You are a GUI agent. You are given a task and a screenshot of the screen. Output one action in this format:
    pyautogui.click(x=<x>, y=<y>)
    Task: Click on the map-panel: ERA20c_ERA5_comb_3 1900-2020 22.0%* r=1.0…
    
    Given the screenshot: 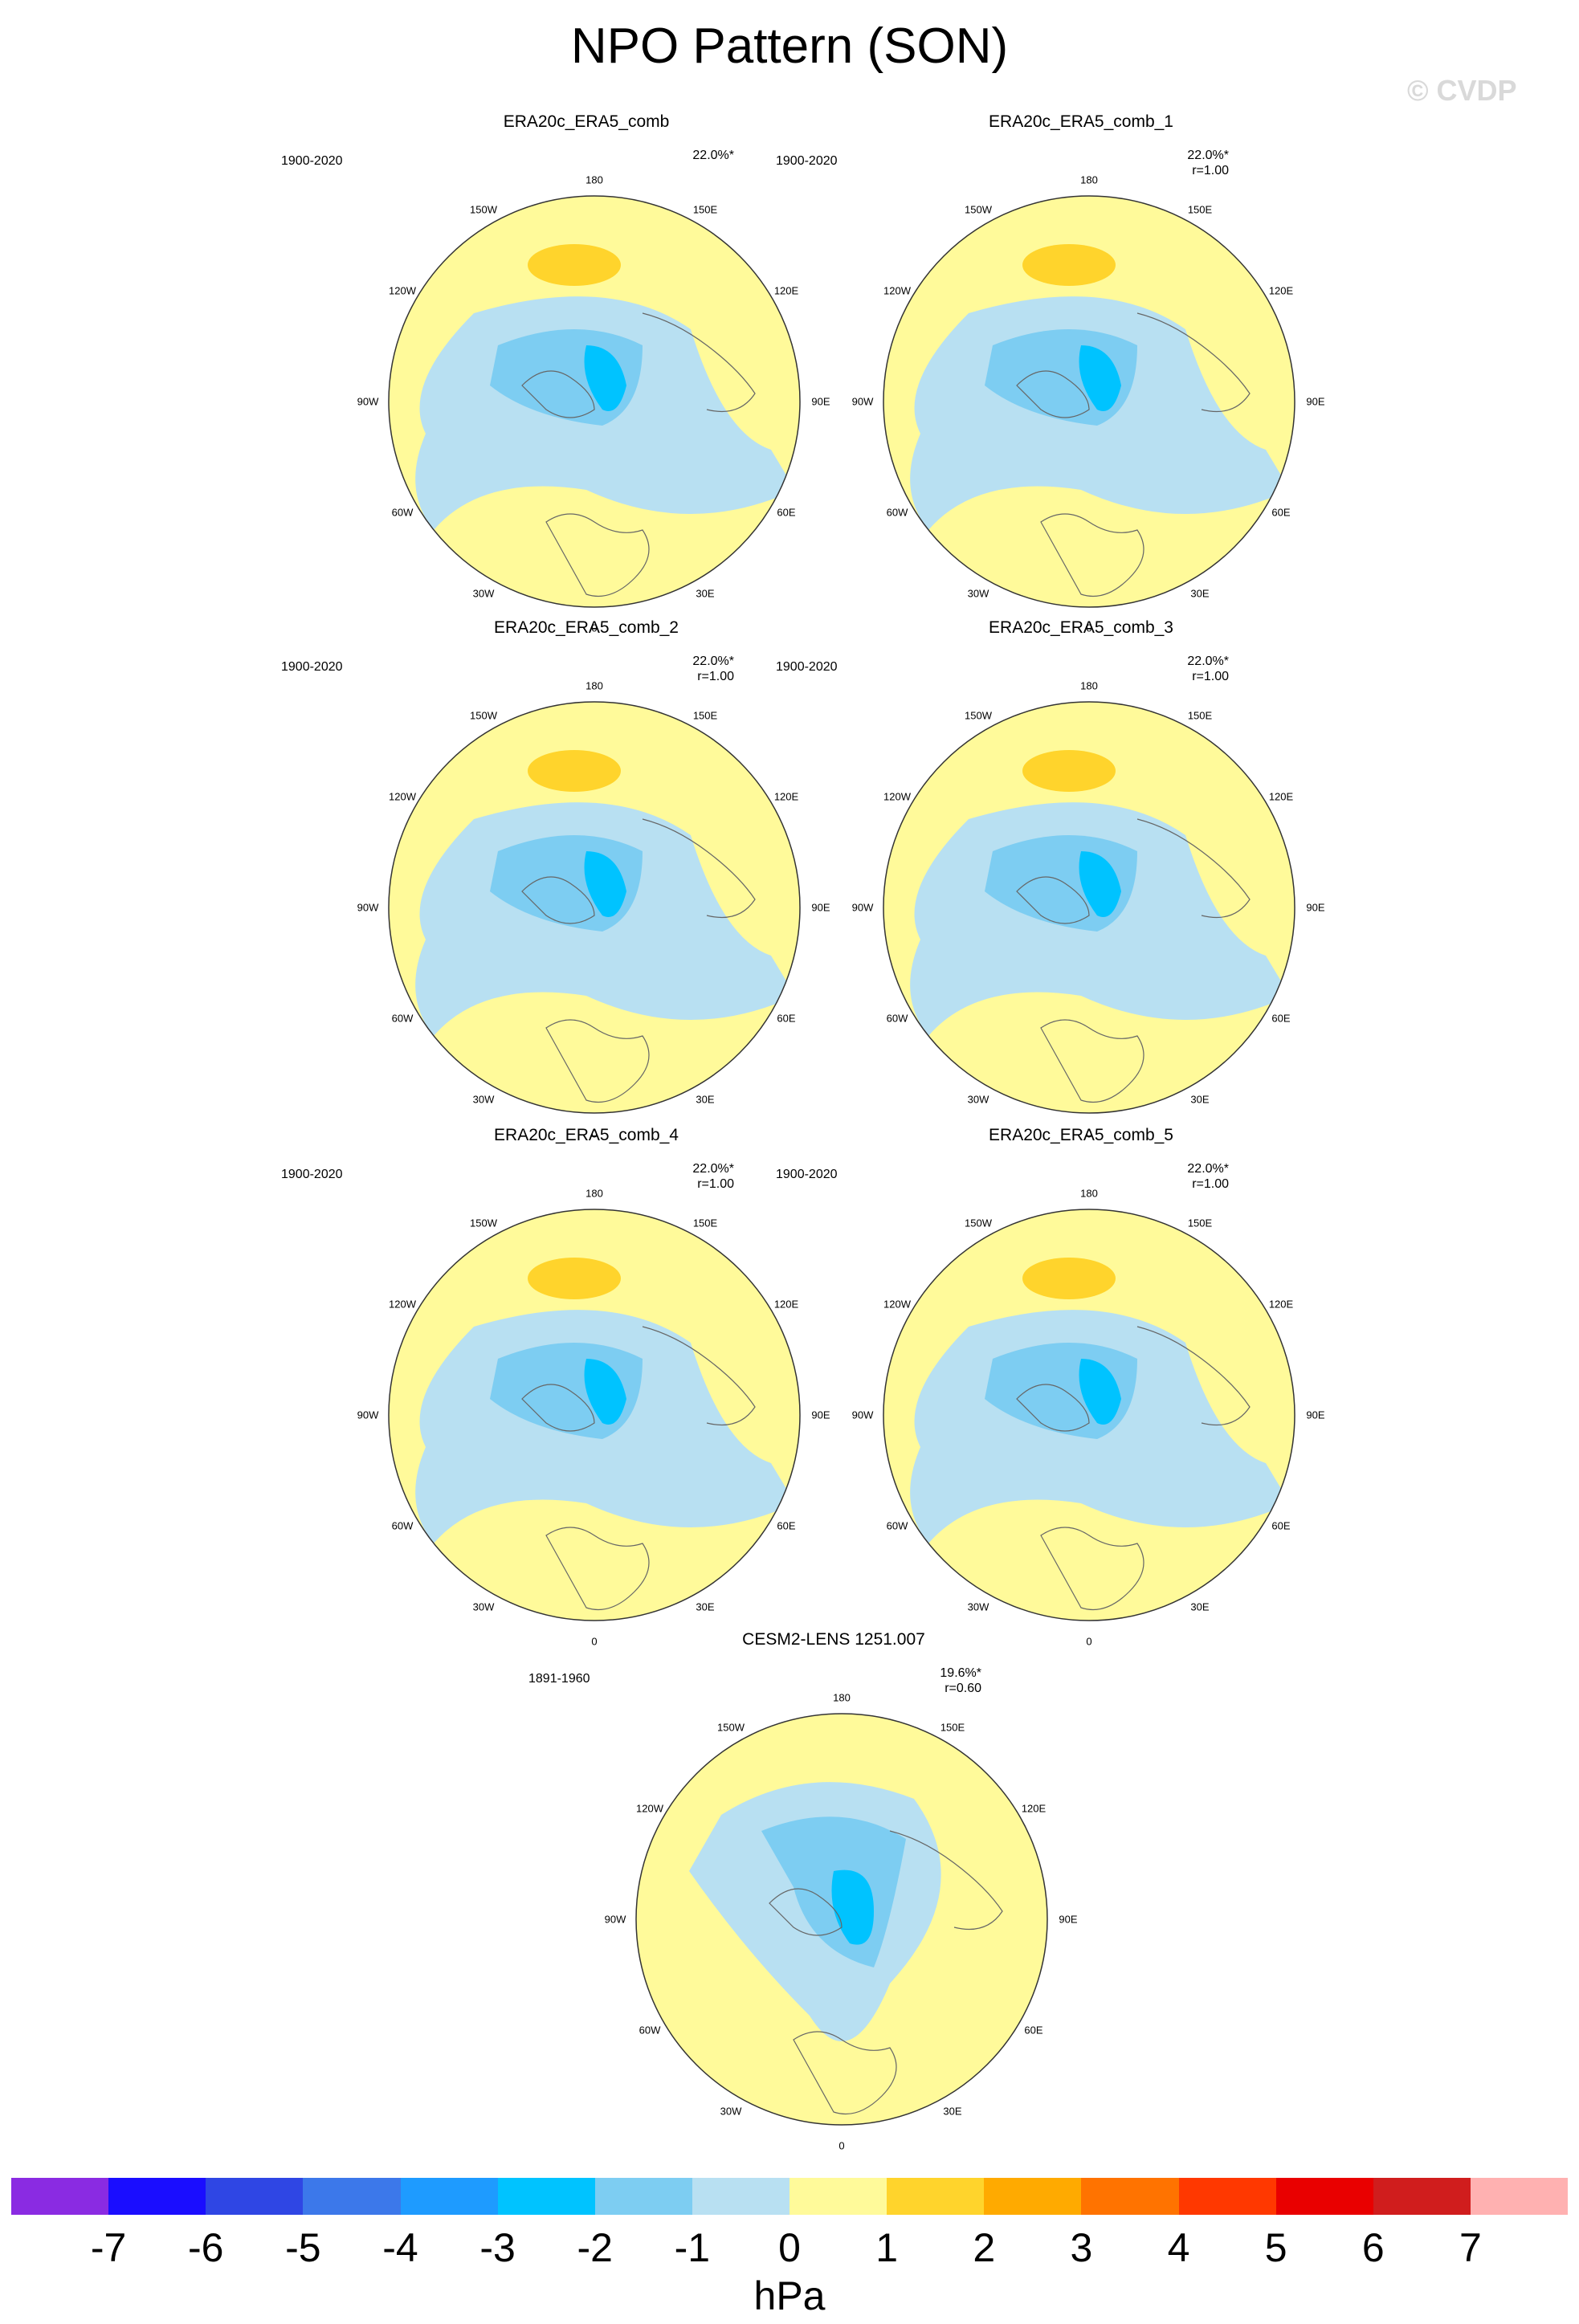 What is the action you would take?
    pyautogui.click(x=1081, y=879)
    